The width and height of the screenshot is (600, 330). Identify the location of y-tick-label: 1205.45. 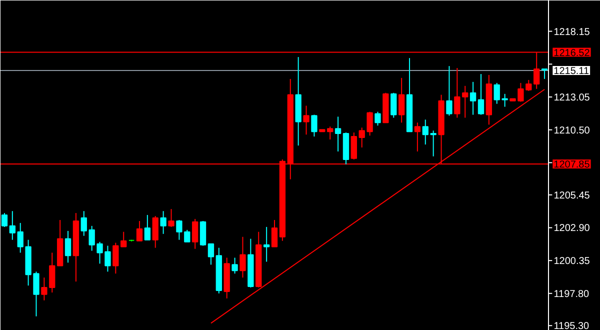
(572, 196).